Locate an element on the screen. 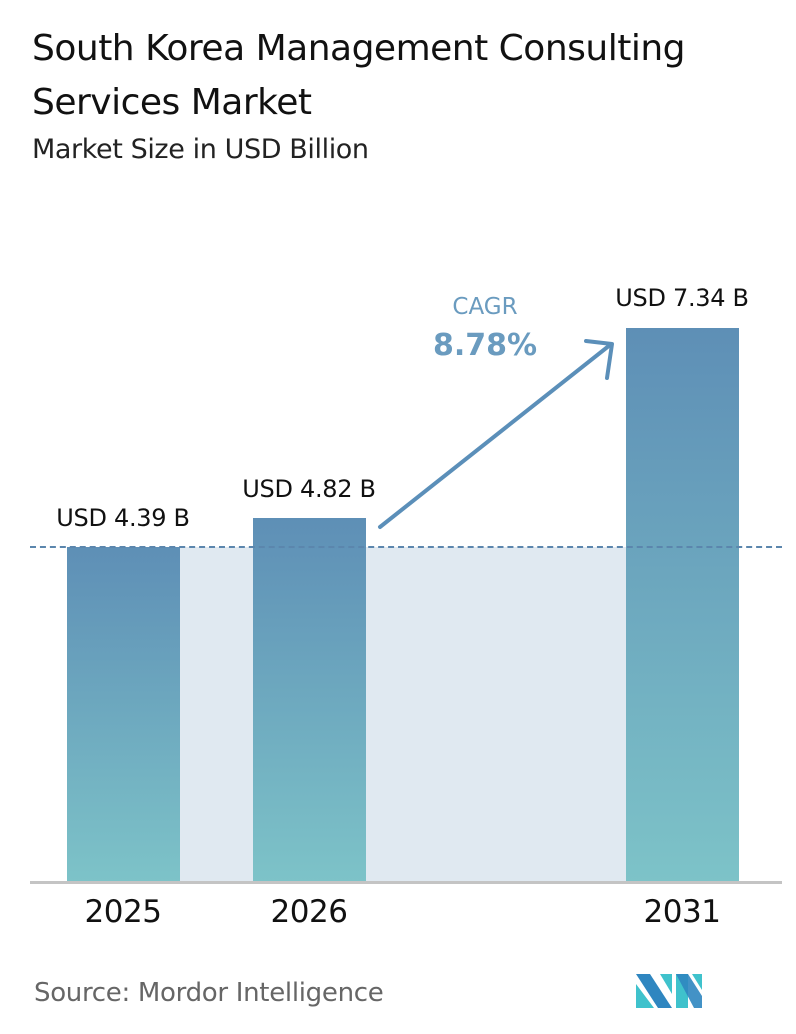 The width and height of the screenshot is (796, 1034). value-label-2026: USD 4.82 B is located at coordinates (309, 489).